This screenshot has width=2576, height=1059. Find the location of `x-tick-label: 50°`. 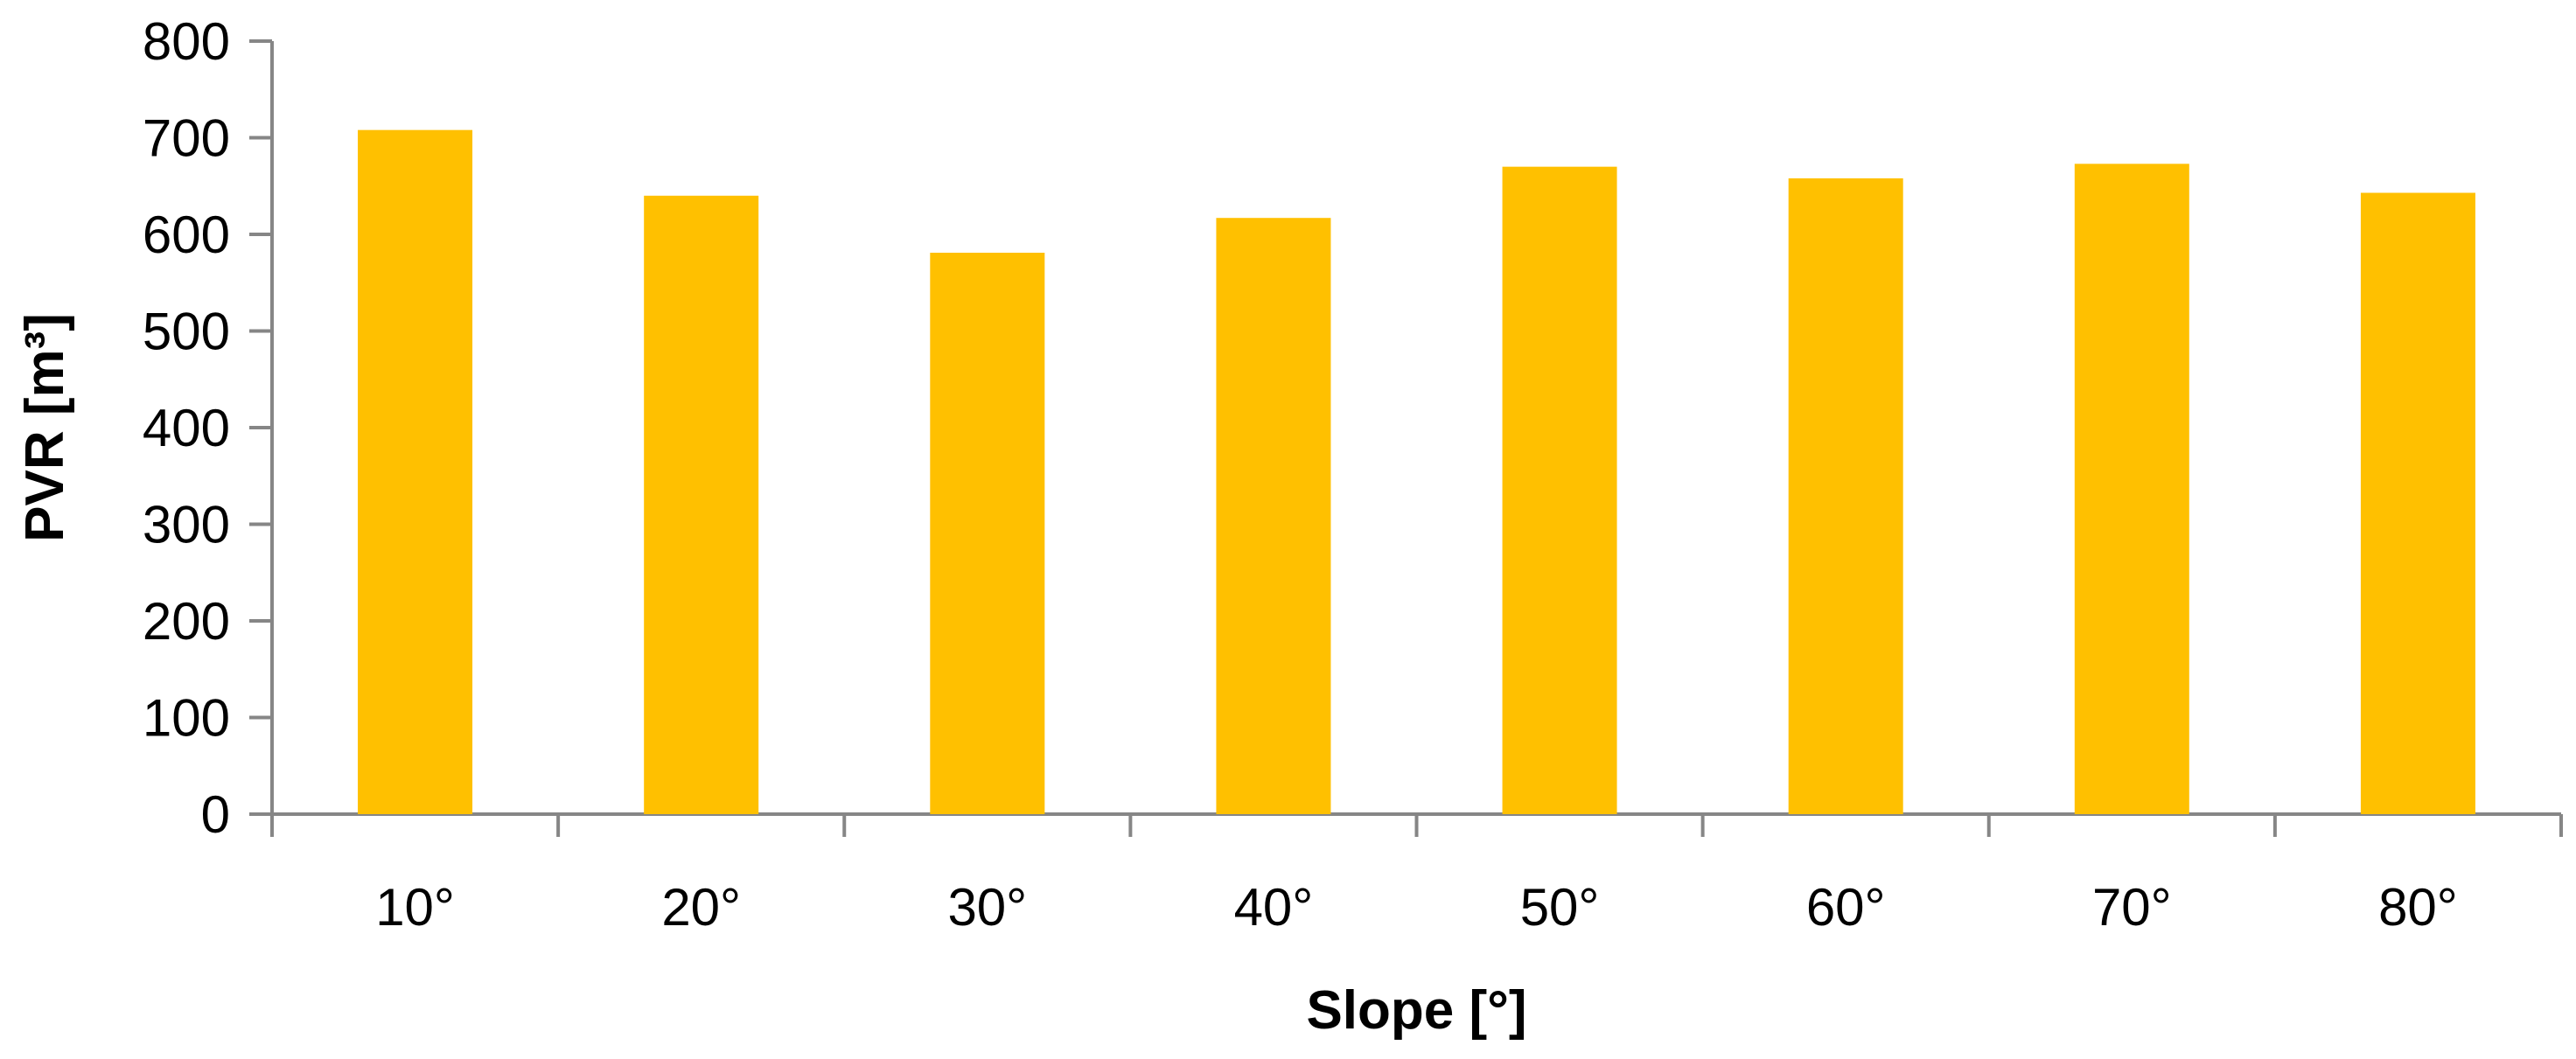

x-tick-label: 50° is located at coordinates (1560, 908).